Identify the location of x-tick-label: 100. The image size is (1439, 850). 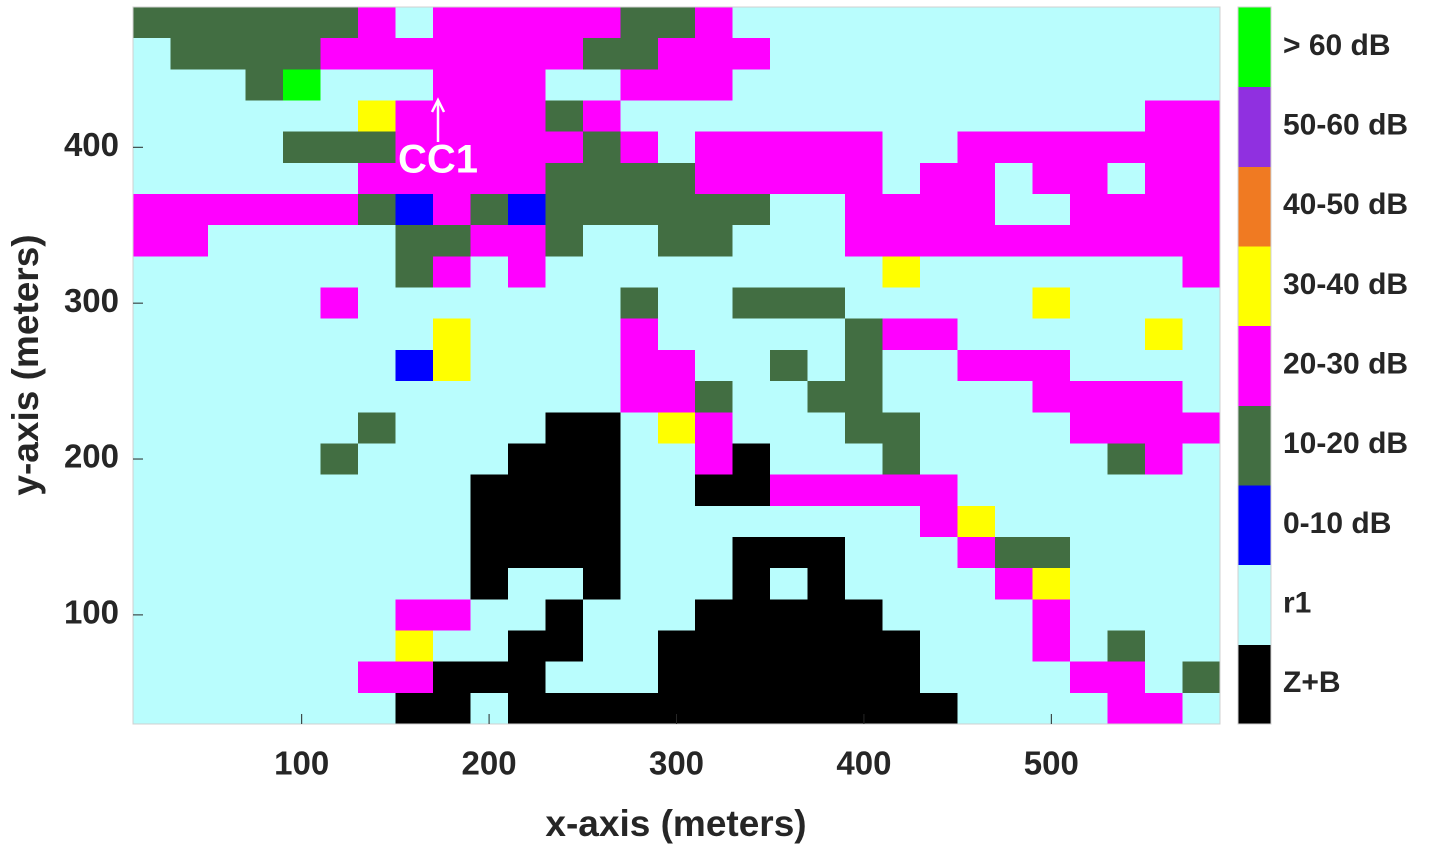
(301, 763).